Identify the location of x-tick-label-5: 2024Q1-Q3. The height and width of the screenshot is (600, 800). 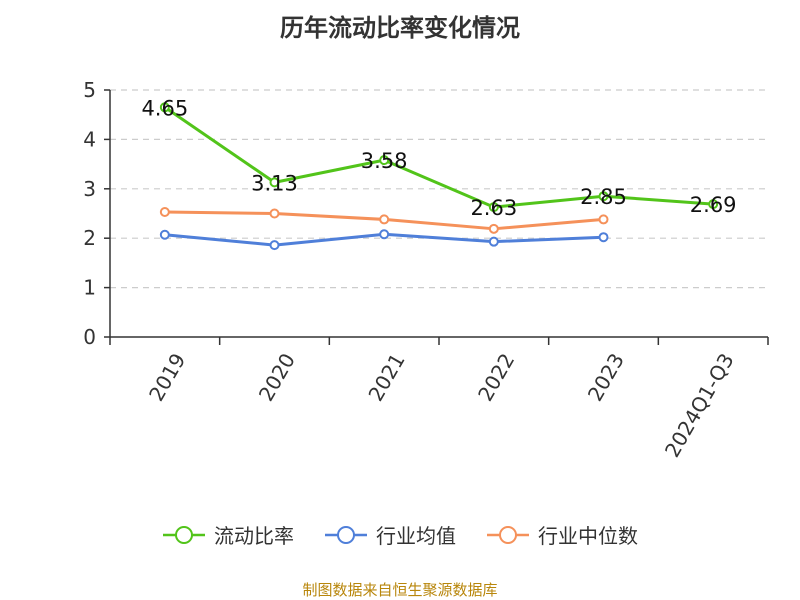
(699, 405).